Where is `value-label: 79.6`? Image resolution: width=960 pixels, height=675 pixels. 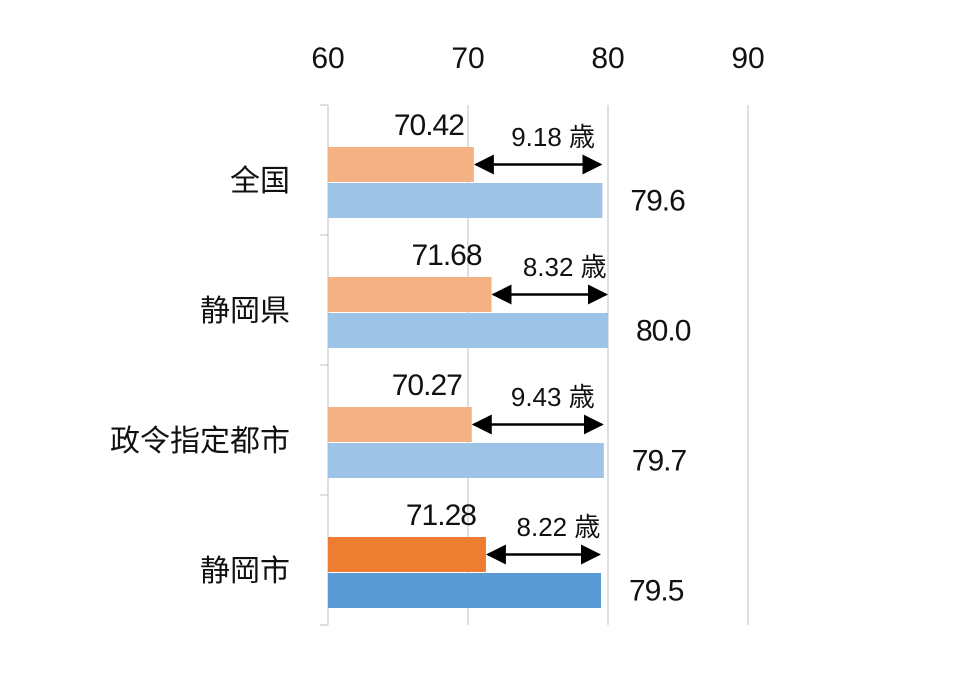 value-label: 79.6 is located at coordinates (657, 200).